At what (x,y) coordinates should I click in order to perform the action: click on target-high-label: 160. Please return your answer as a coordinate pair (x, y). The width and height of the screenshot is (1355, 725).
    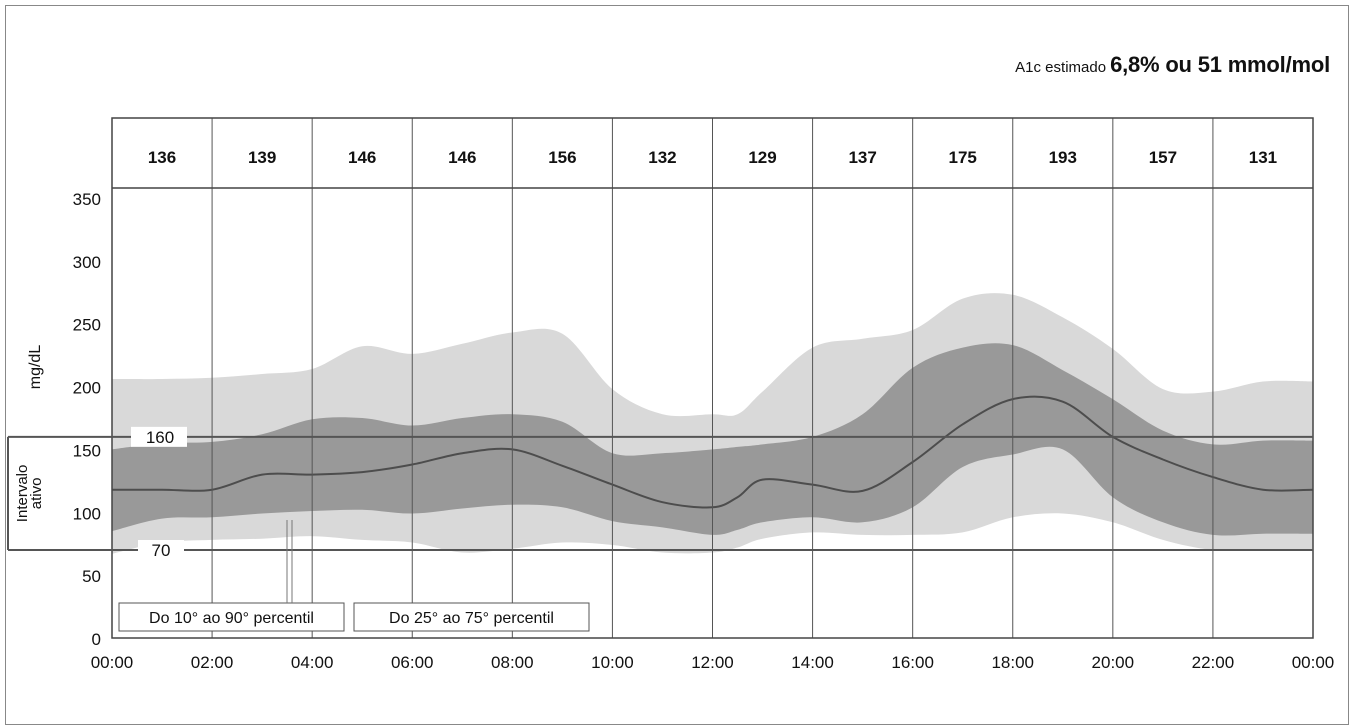
    Looking at the image, I should click on (160, 437).